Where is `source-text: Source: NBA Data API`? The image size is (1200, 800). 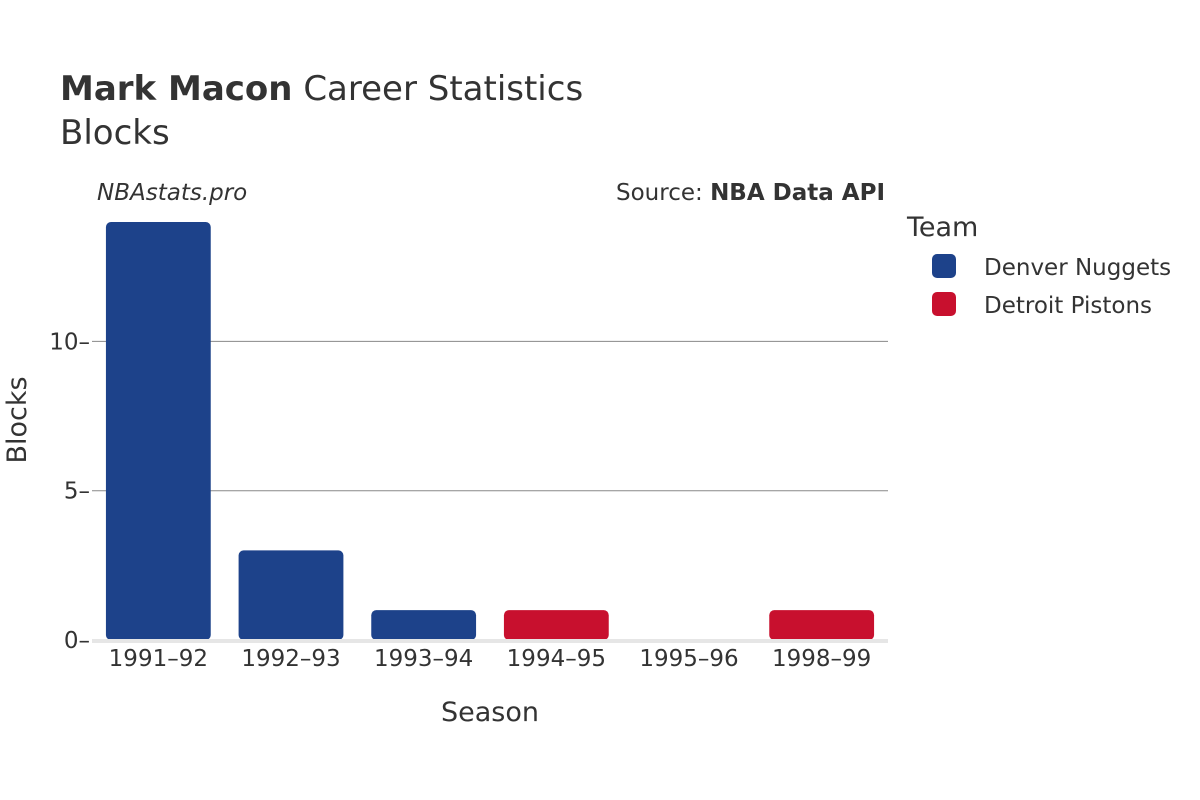
source-text: Source: NBA Data API is located at coordinates (750, 193).